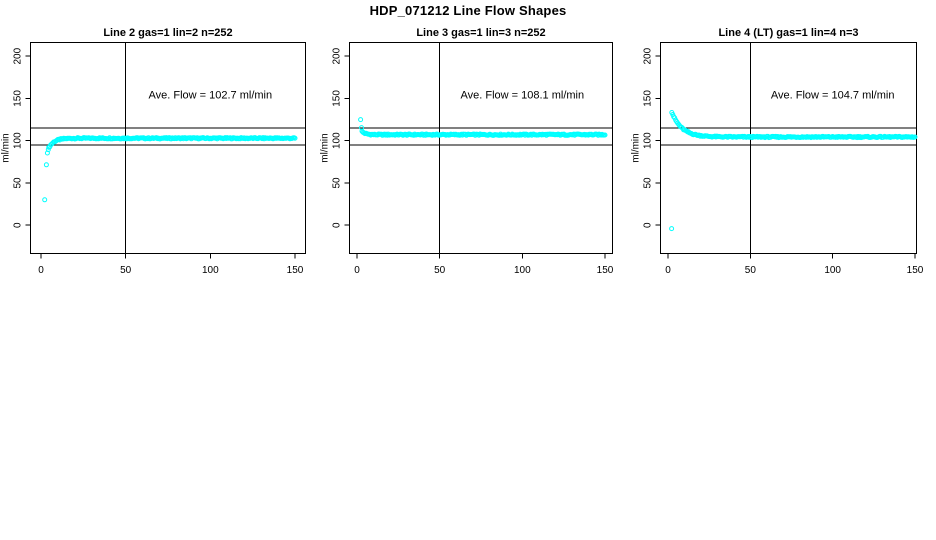 This screenshot has height=540, width=936. Describe the element at coordinates (788, 33) in the screenshot. I see `panel-title: Line 4 (LT) gas=1 lin=4 n=3` at that location.